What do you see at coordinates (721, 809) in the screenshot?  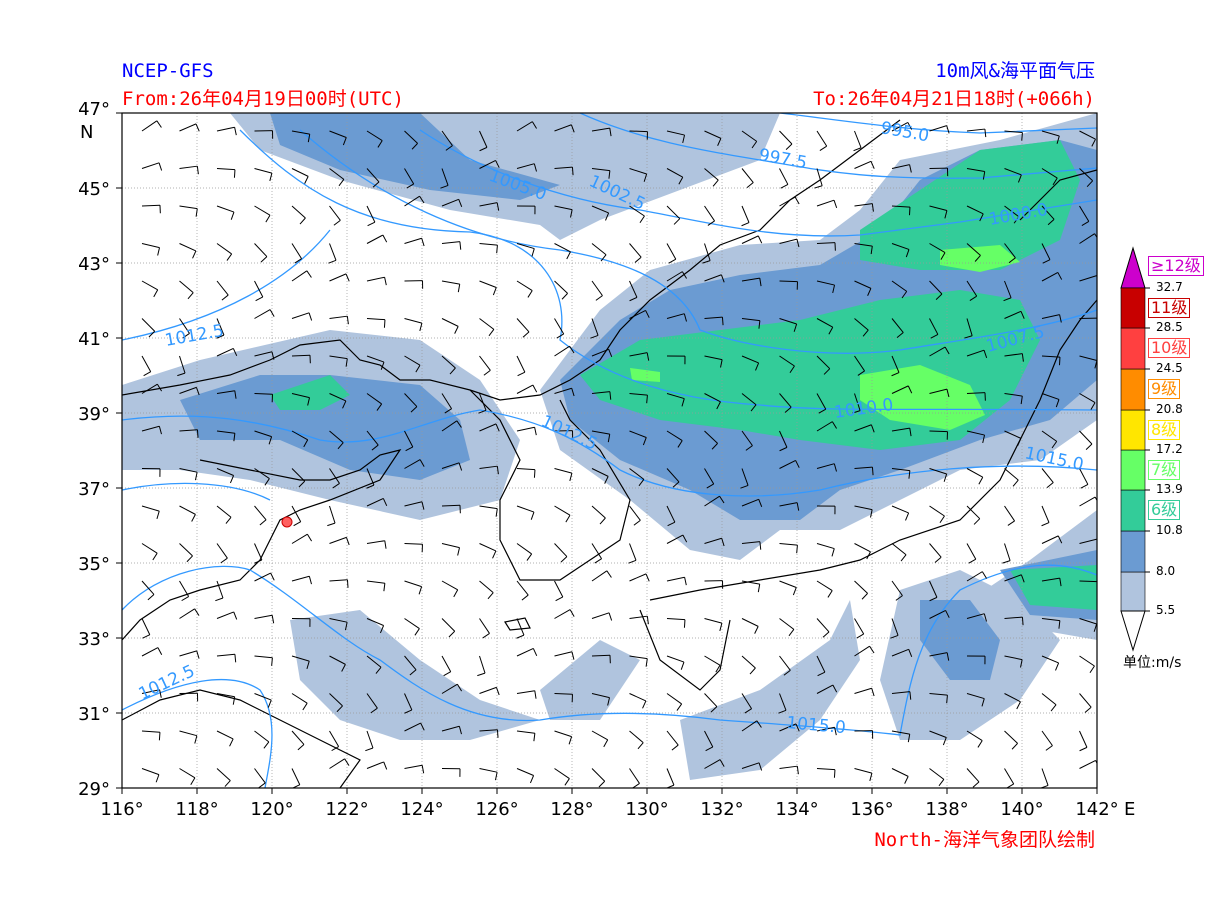 I see `lon-tick-label: 132°` at bounding box center [721, 809].